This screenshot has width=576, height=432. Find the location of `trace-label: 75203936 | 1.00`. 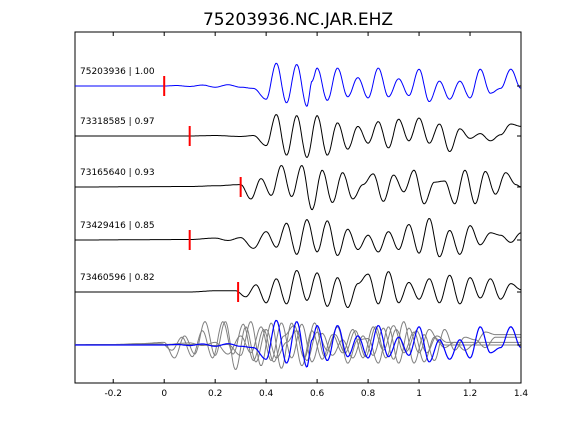

trace-label: 75203936 | 1.00 is located at coordinates (117, 72).